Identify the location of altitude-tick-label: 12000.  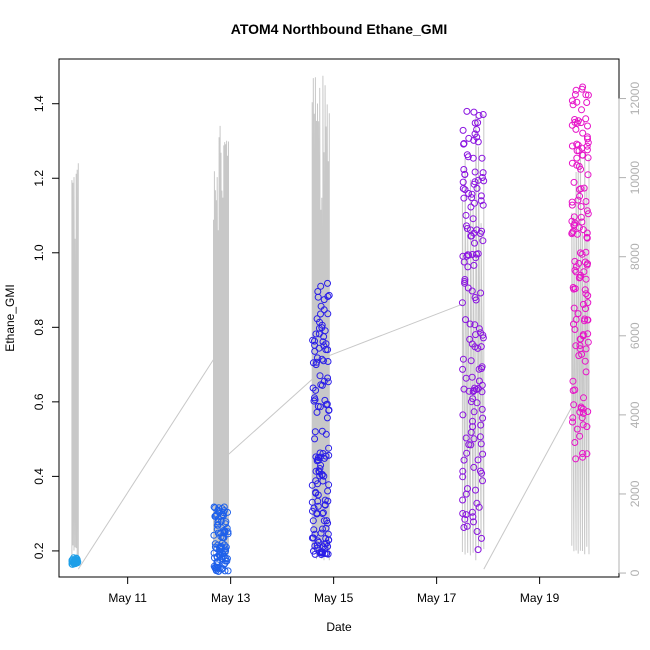
(635, 99).